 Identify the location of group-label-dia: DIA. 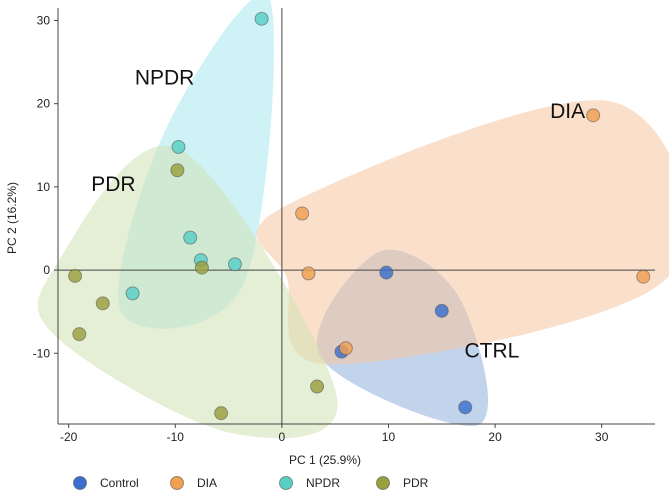
(567, 111).